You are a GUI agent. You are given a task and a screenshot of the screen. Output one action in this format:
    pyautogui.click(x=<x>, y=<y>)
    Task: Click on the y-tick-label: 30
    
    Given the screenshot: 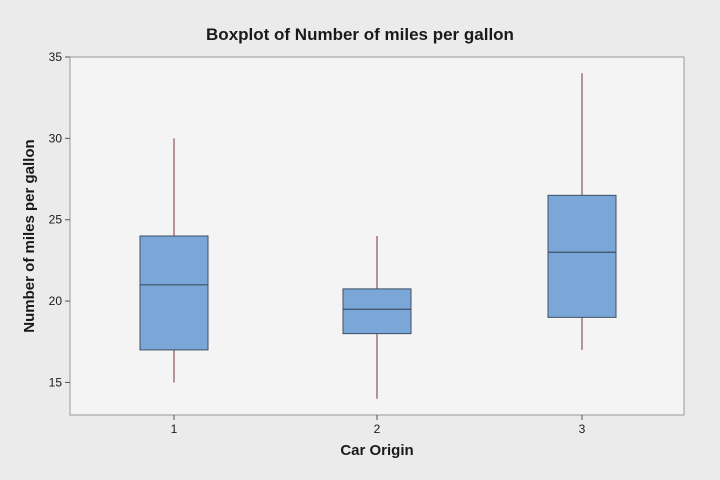 What is the action you would take?
    pyautogui.click(x=56, y=138)
    